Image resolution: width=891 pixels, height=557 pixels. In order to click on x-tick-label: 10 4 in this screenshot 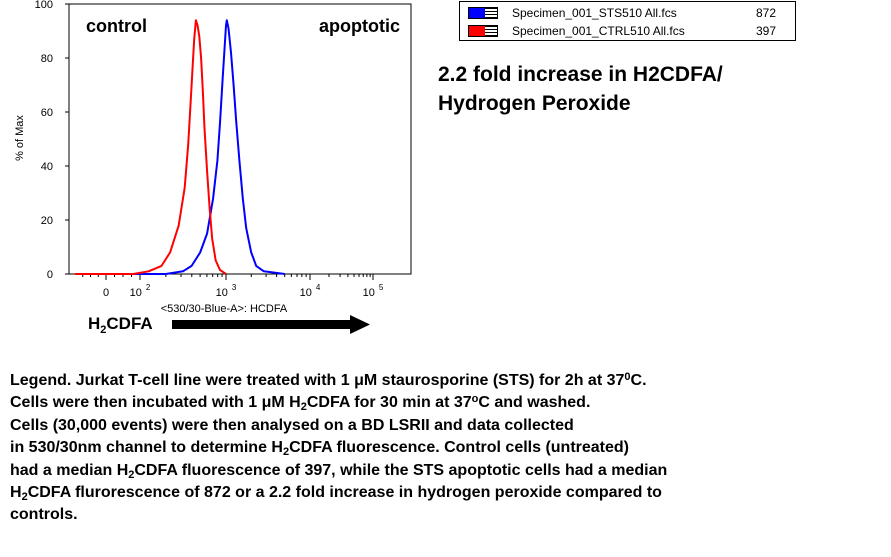, I will do `click(310, 291)`.